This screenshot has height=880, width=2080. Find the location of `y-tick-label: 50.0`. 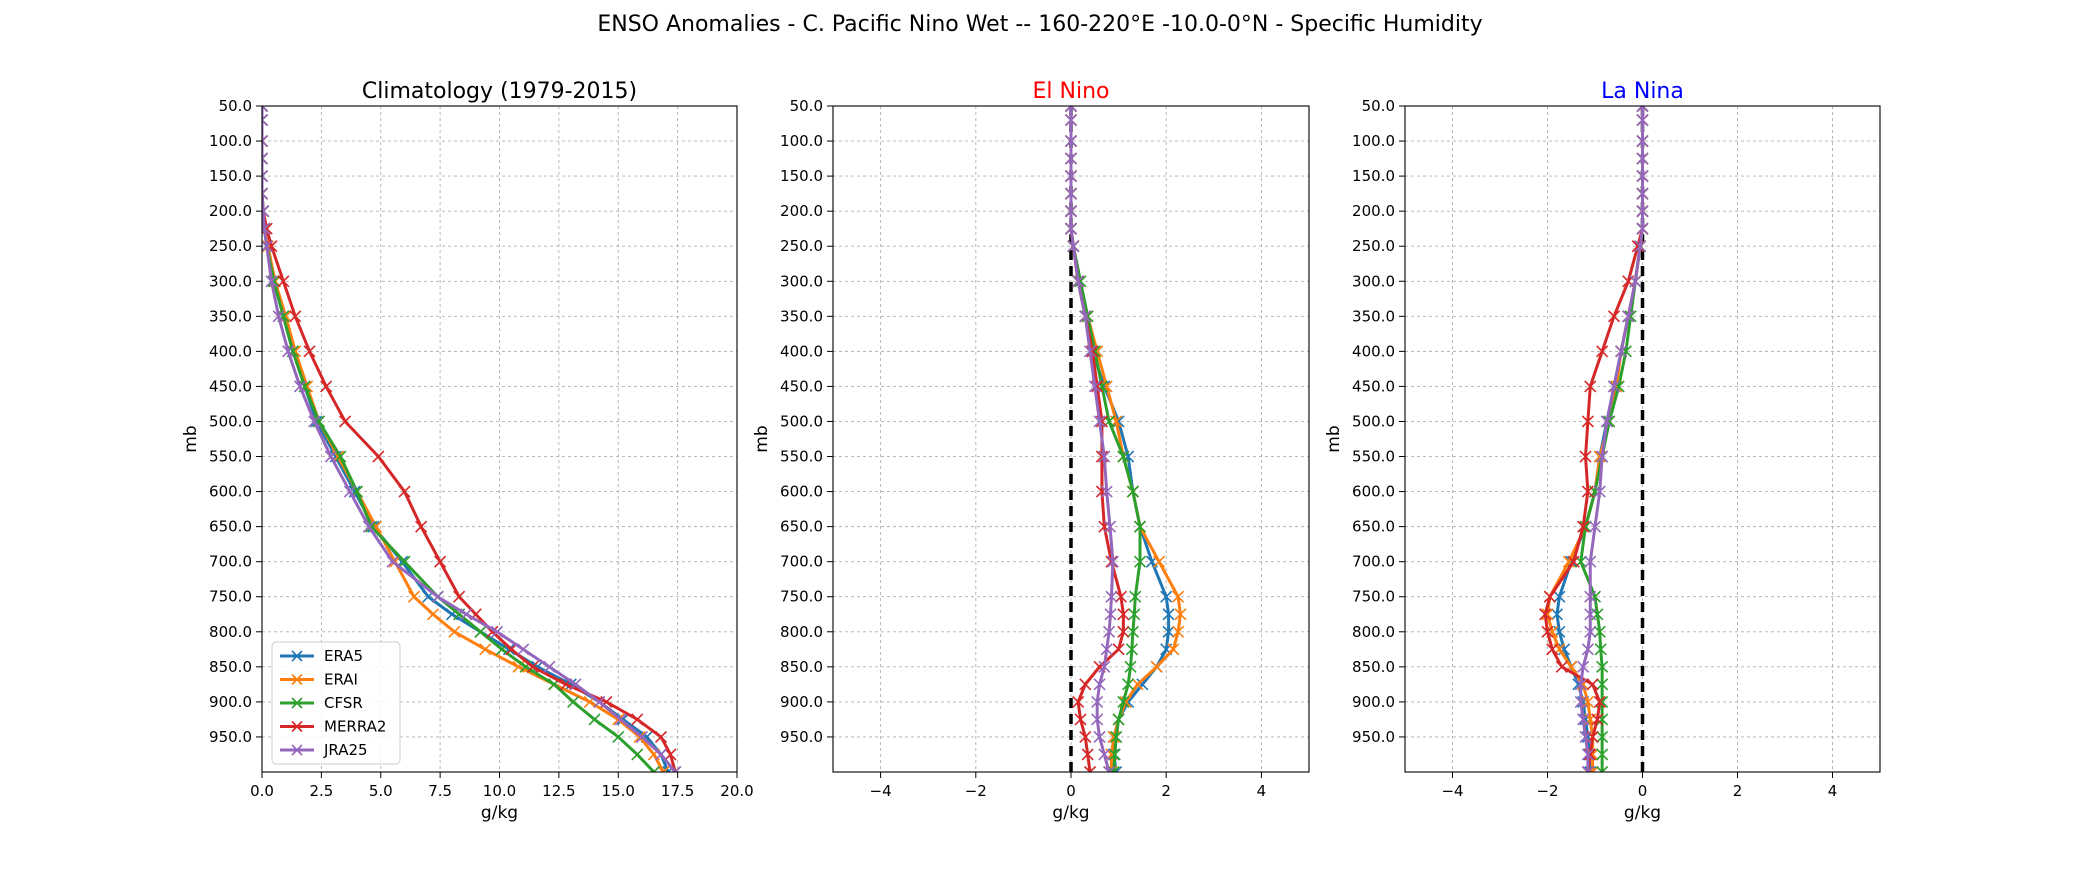

y-tick-label: 50.0 is located at coordinates (1378, 106).